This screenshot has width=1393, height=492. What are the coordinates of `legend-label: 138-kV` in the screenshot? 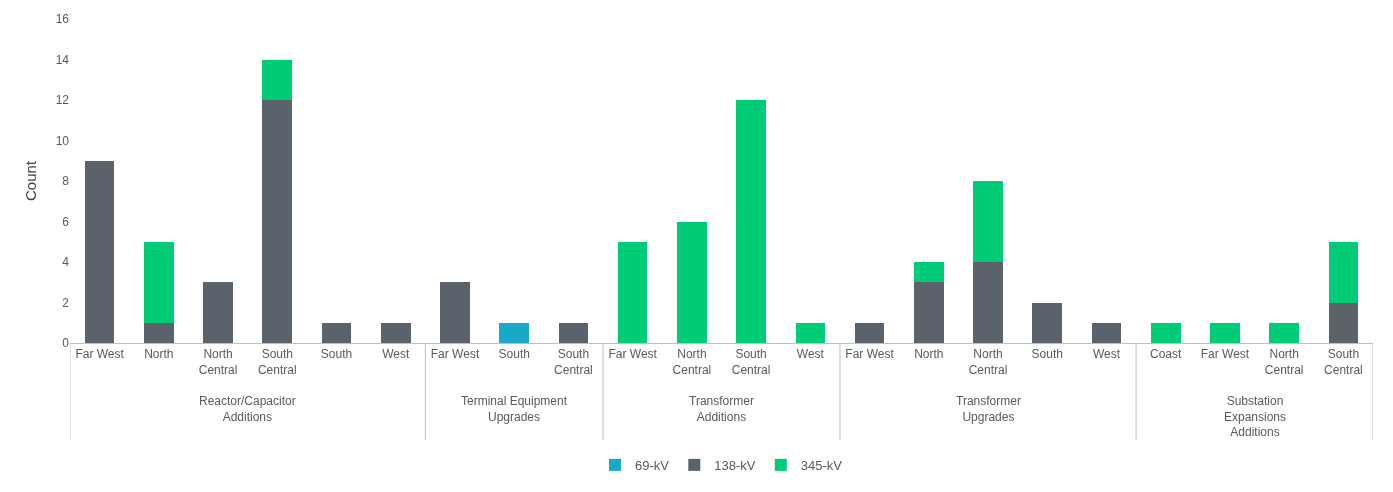 It's located at (735, 465).